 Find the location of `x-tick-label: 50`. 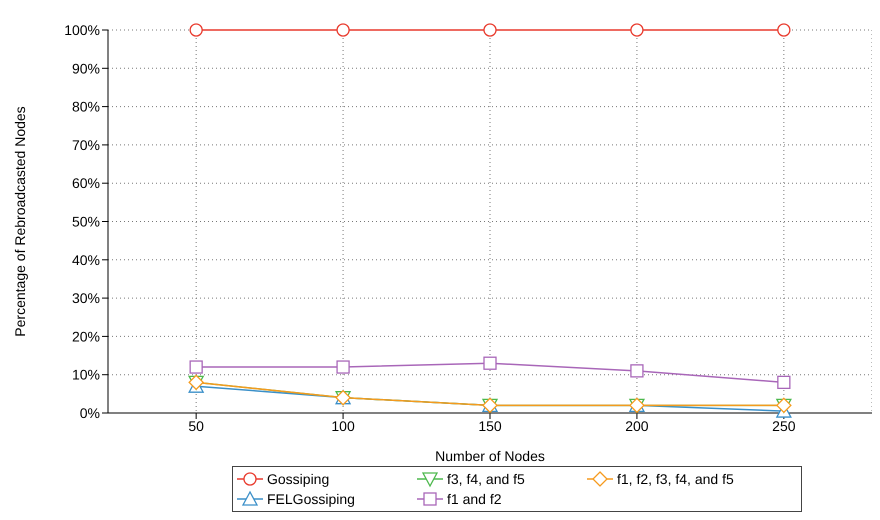

x-tick-label: 50 is located at coordinates (196, 426).